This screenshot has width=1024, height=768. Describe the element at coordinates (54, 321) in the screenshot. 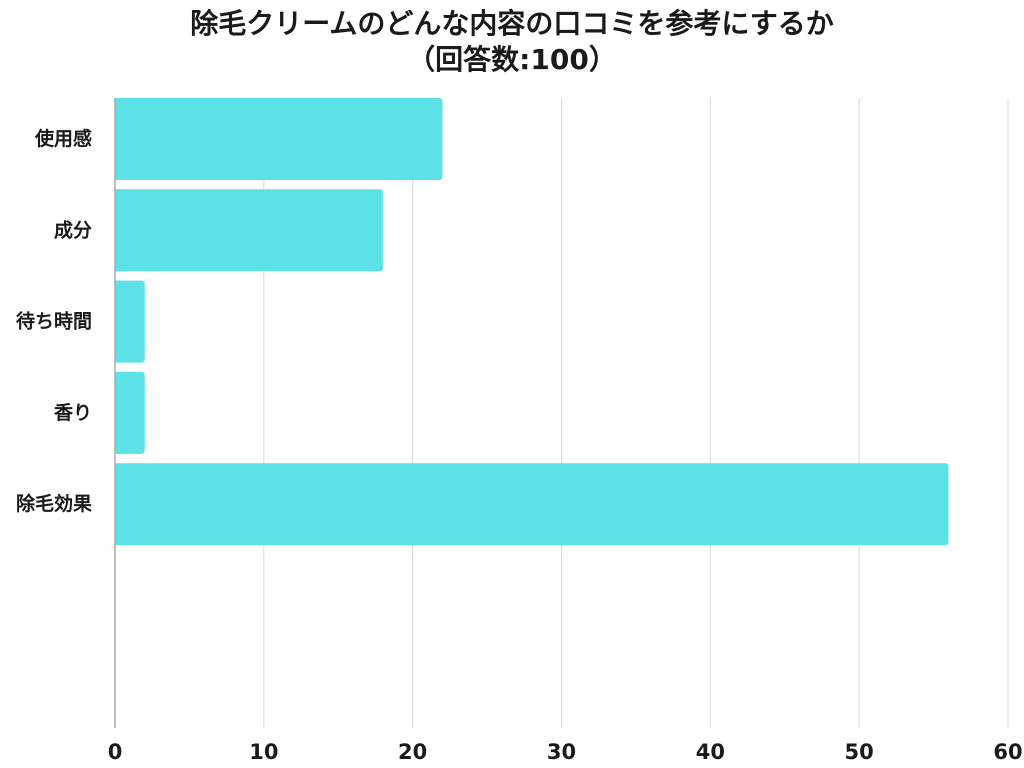

I see `category-label: 待ち時間` at that location.